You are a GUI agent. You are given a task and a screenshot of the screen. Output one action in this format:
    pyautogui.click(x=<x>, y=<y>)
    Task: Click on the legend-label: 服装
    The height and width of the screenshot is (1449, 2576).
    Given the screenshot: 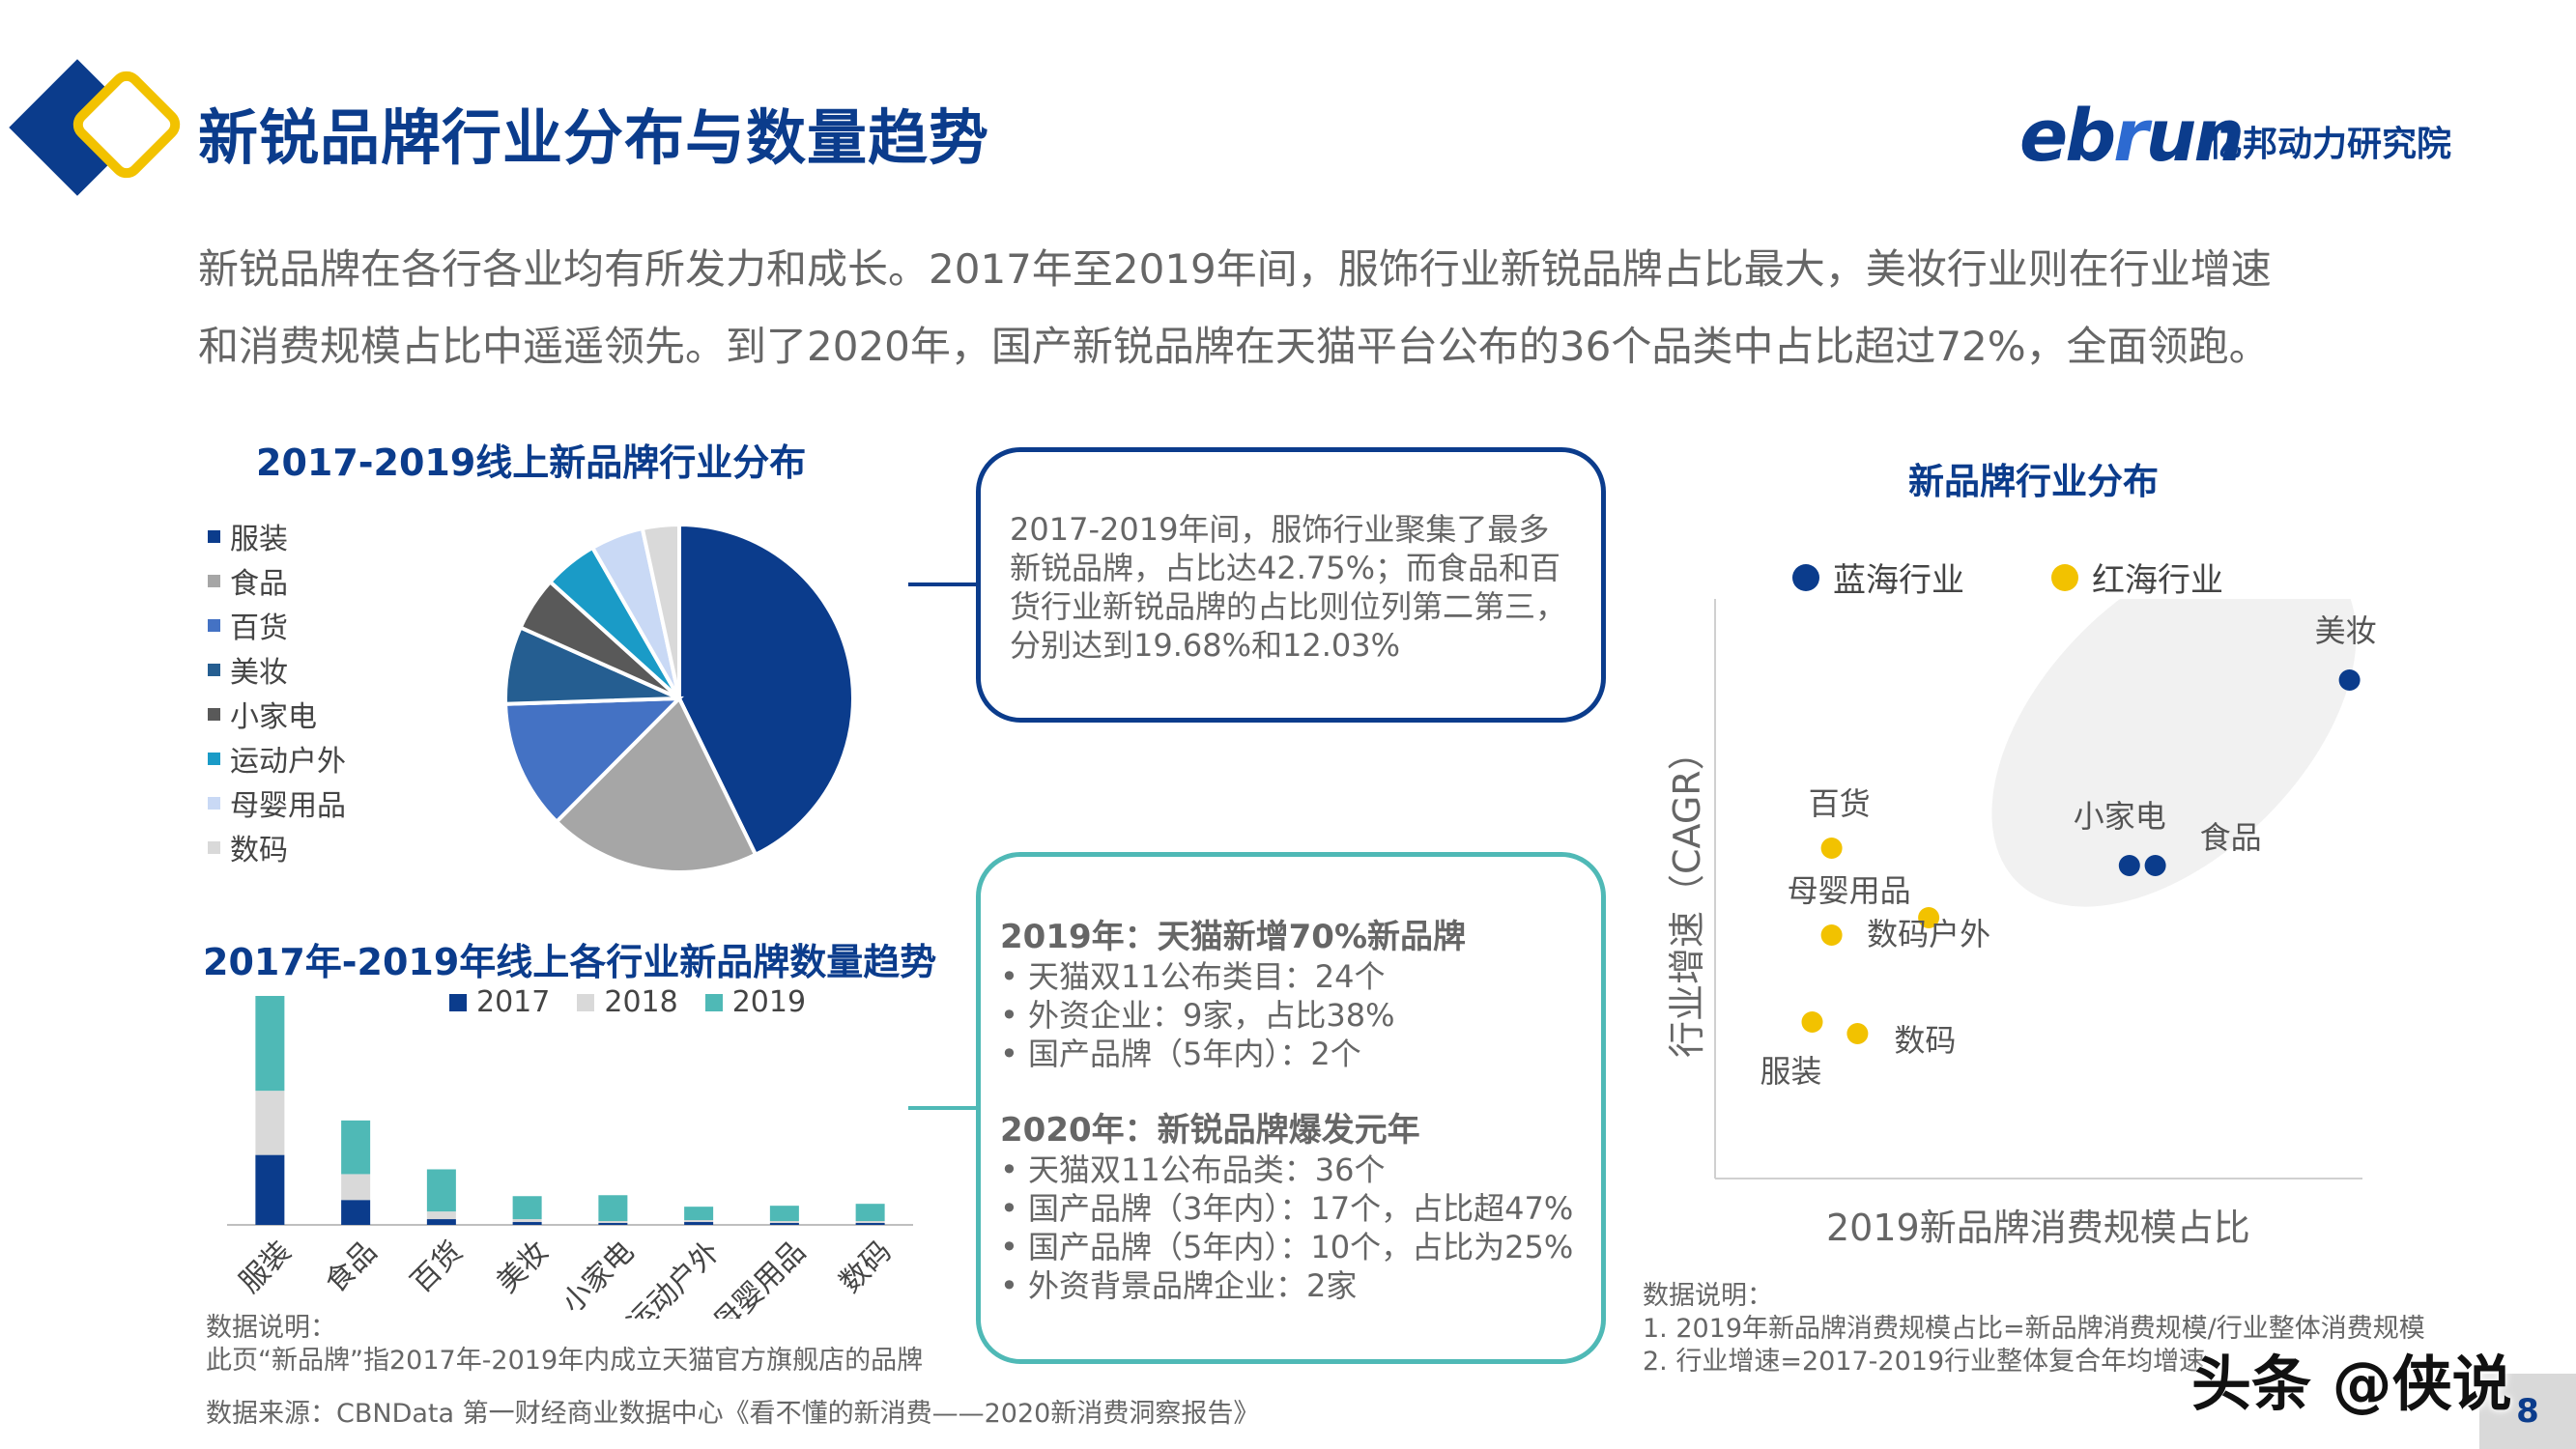 What is the action you would take?
    pyautogui.click(x=259, y=539)
    